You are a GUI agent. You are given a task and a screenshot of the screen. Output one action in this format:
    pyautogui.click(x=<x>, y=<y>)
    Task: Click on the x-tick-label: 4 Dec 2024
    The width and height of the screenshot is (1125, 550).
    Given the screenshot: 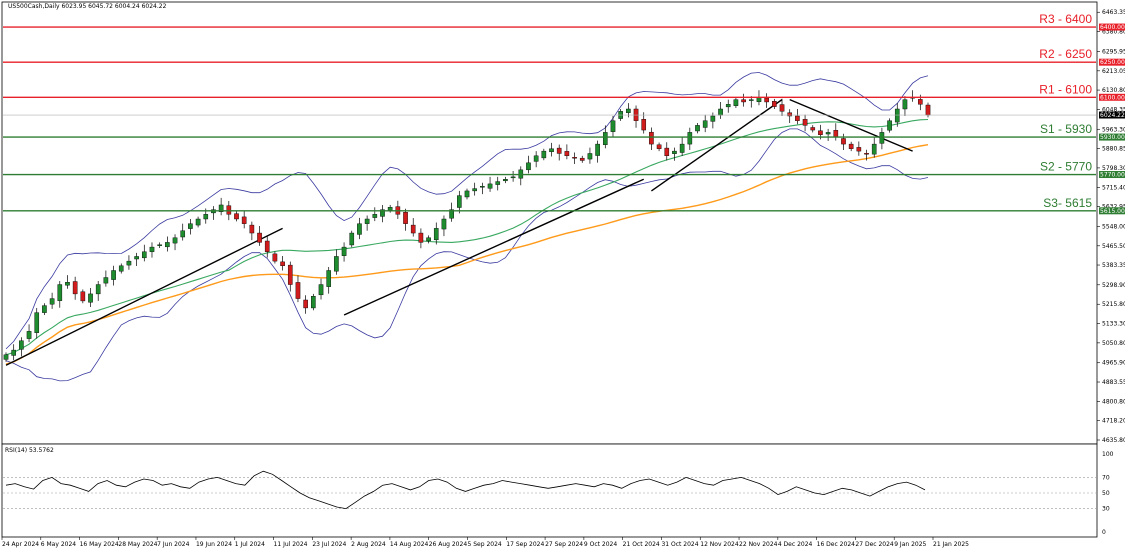 What is the action you would take?
    pyautogui.click(x=795, y=544)
    